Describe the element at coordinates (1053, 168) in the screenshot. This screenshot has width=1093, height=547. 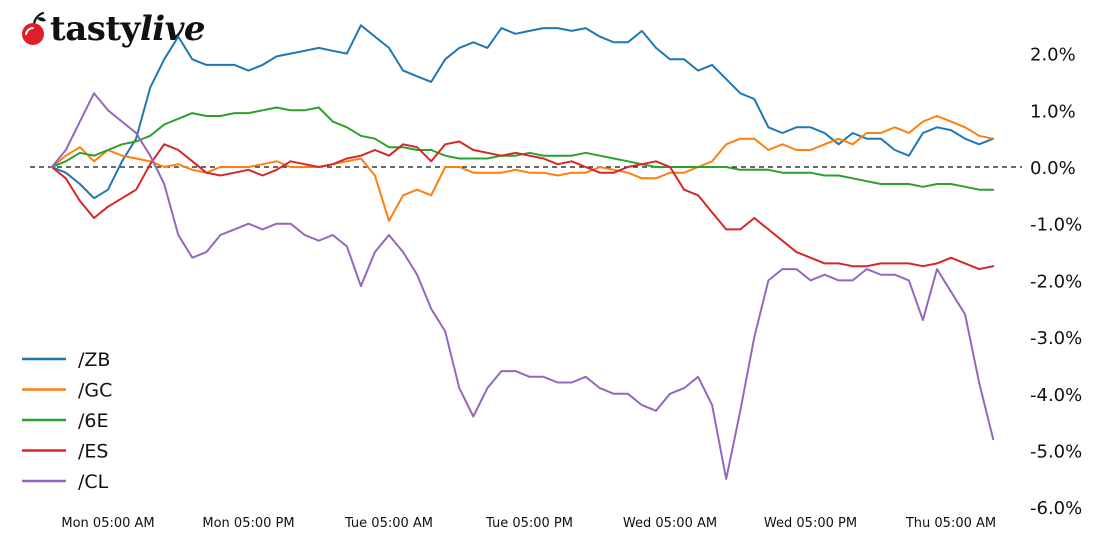
I see `y-tick-label: 0.0%` at that location.